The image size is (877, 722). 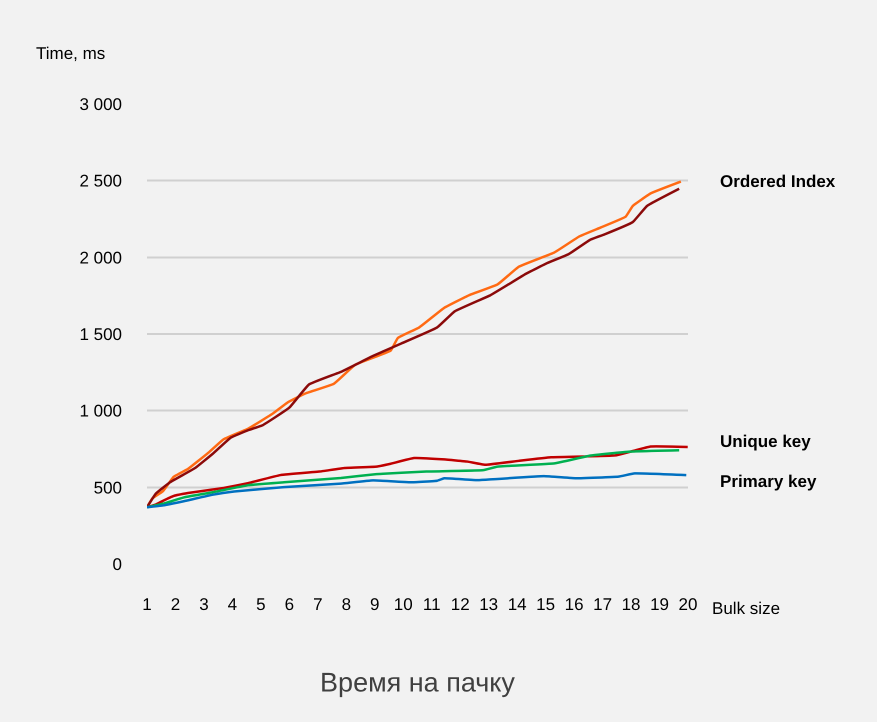 I want to click on y-tick-label: 1 000, so click(x=100, y=411).